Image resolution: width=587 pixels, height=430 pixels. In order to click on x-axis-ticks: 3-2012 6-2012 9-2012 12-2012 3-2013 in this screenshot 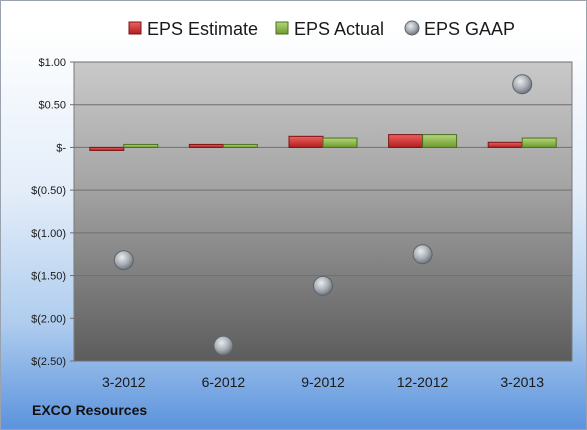, I will do `click(323, 382)`.